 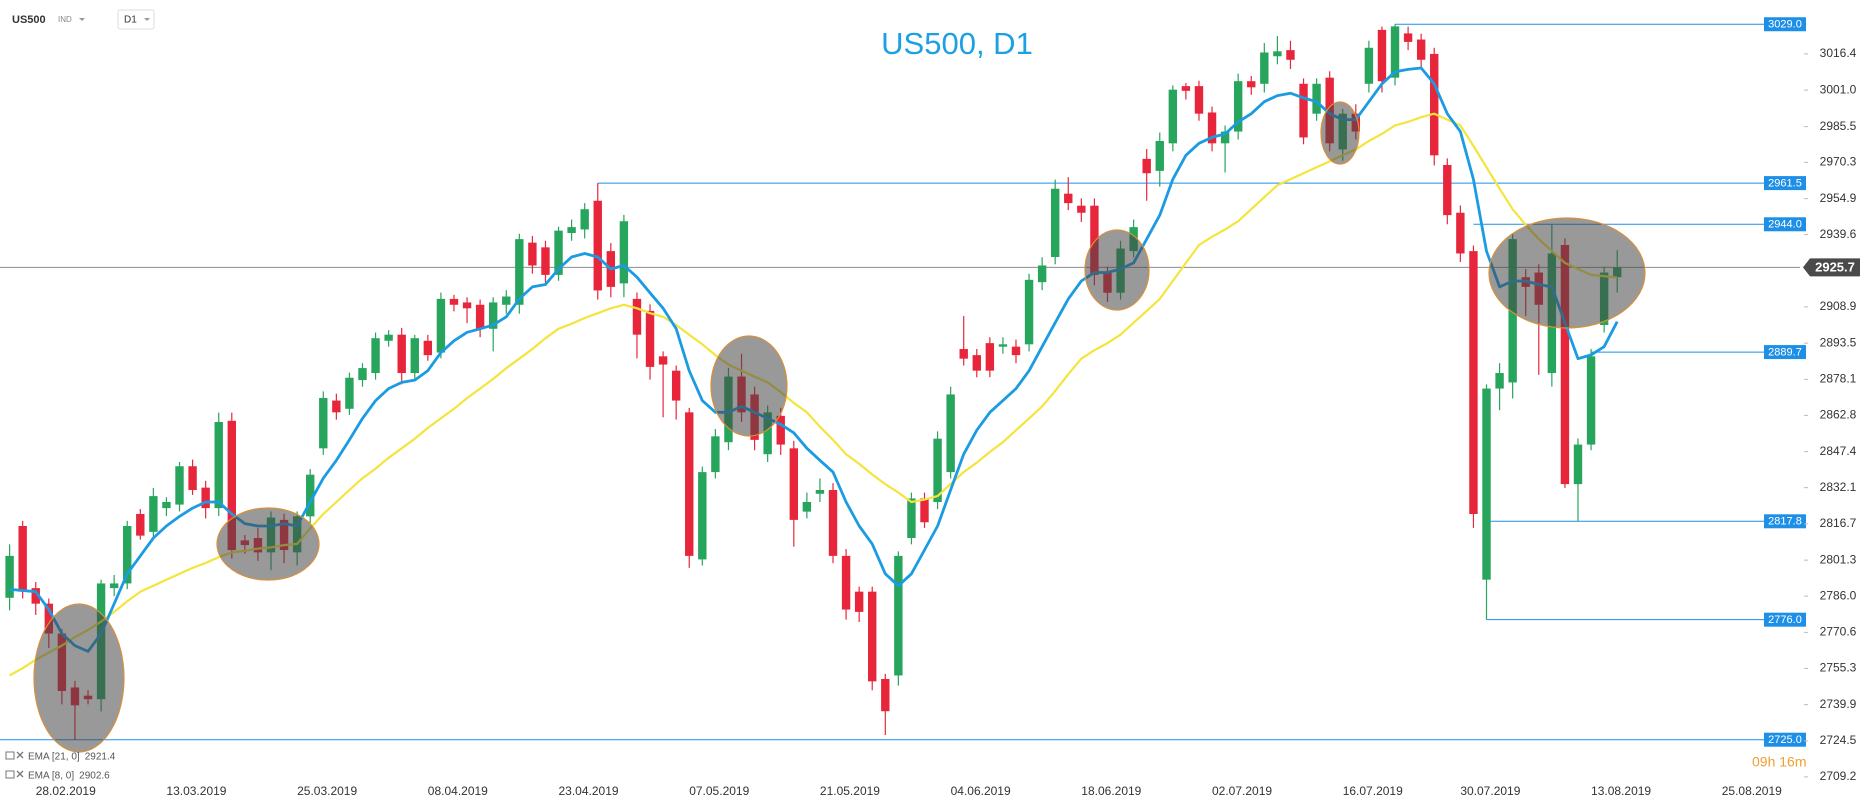 What do you see at coordinates (1838, 234) in the screenshot?
I see `y-tick-label: 2939.6` at bounding box center [1838, 234].